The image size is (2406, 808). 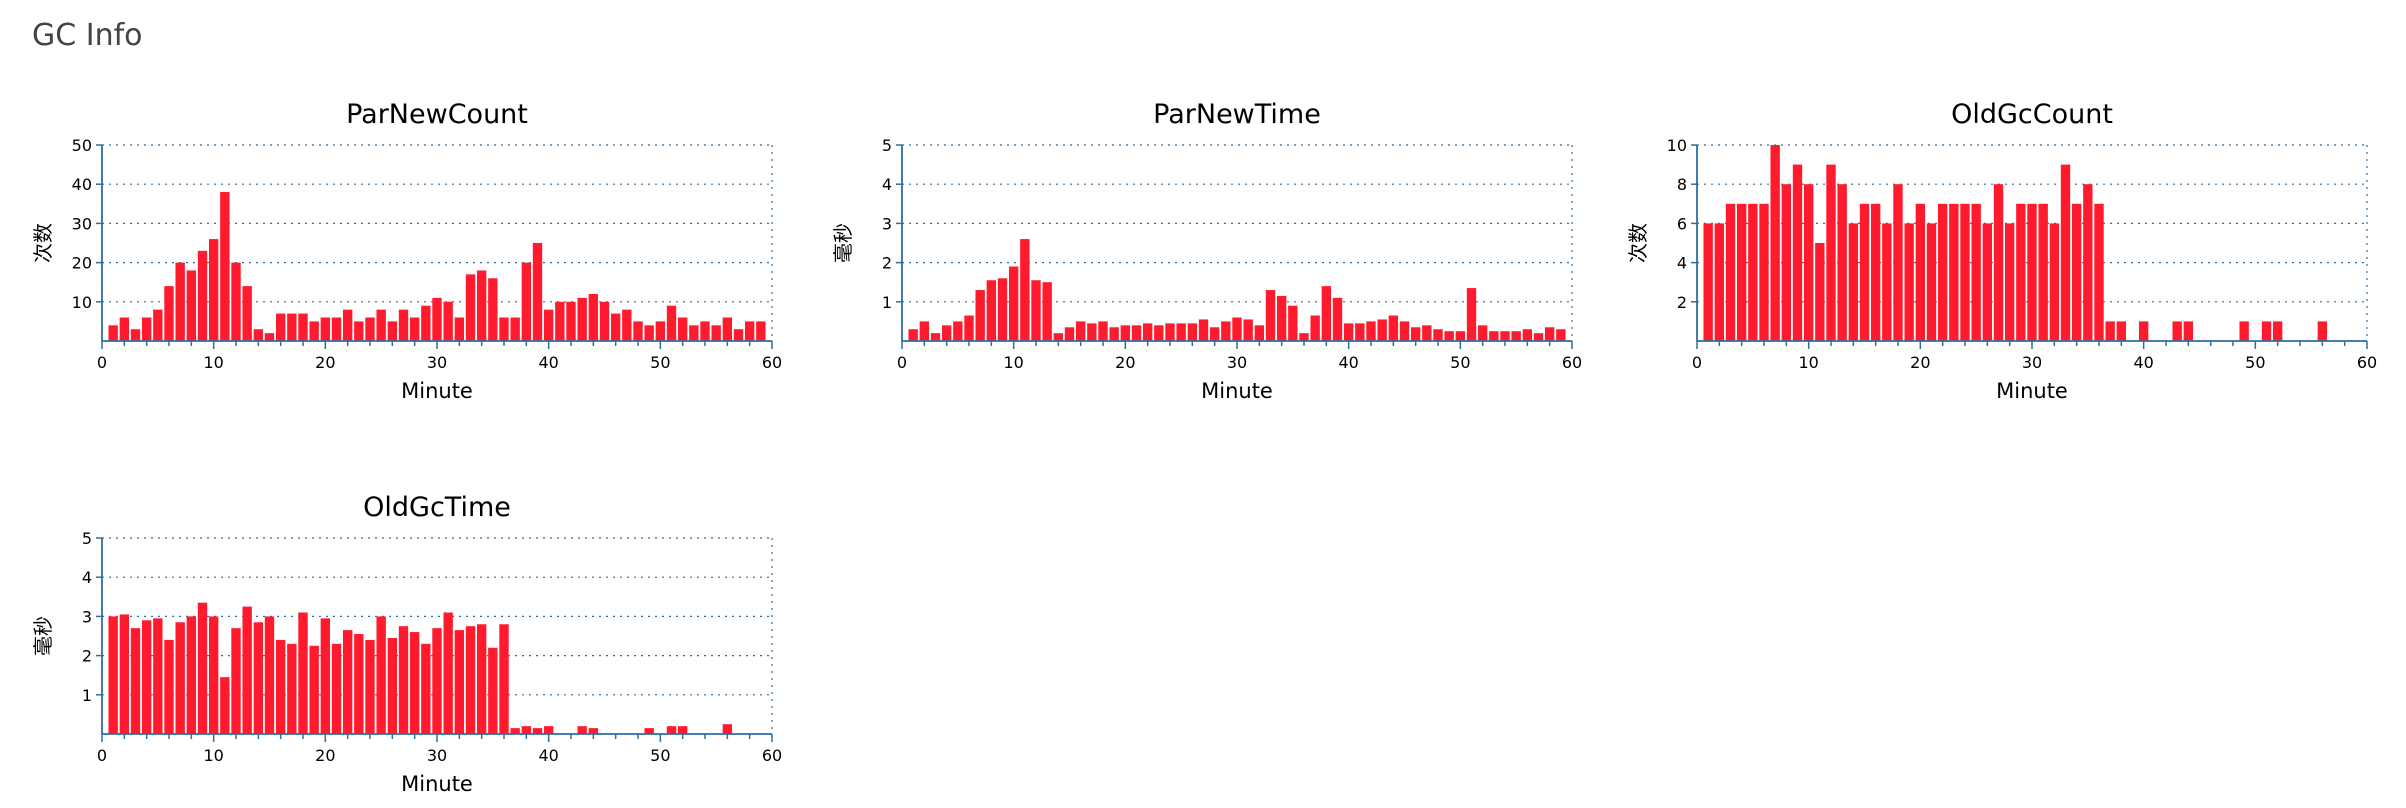 What do you see at coordinates (102, 755) in the screenshot?
I see `x-tick-label: 0` at bounding box center [102, 755].